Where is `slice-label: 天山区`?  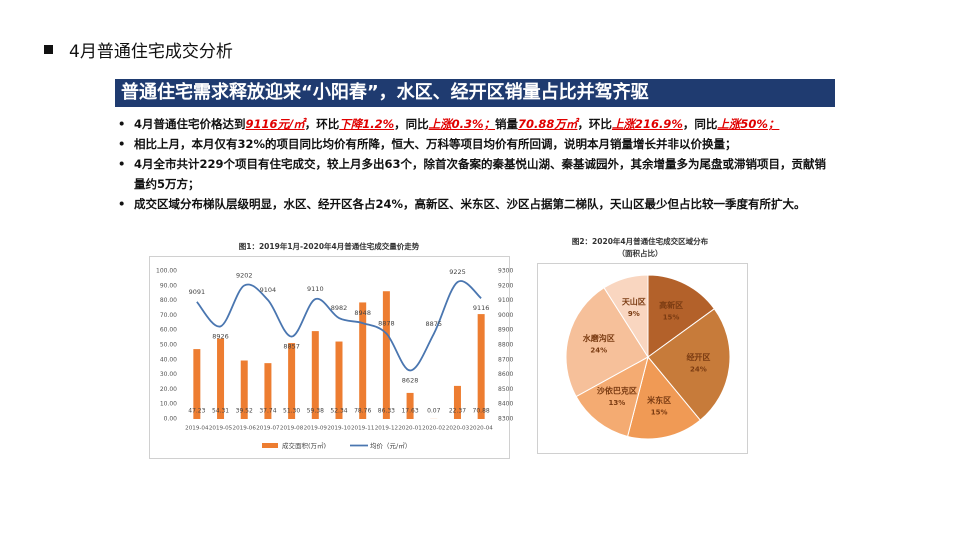
slice-label: 天山区 is located at coordinates (634, 302).